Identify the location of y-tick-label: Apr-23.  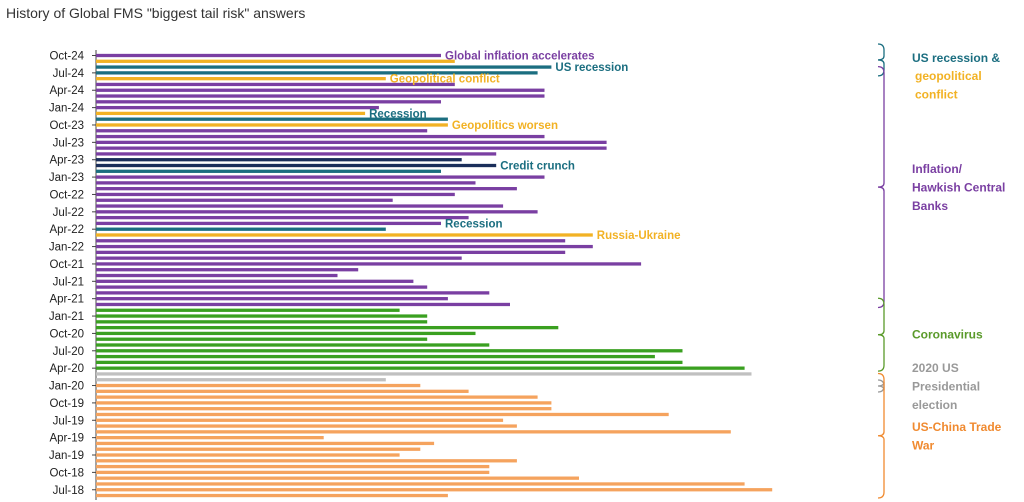
(66, 161).